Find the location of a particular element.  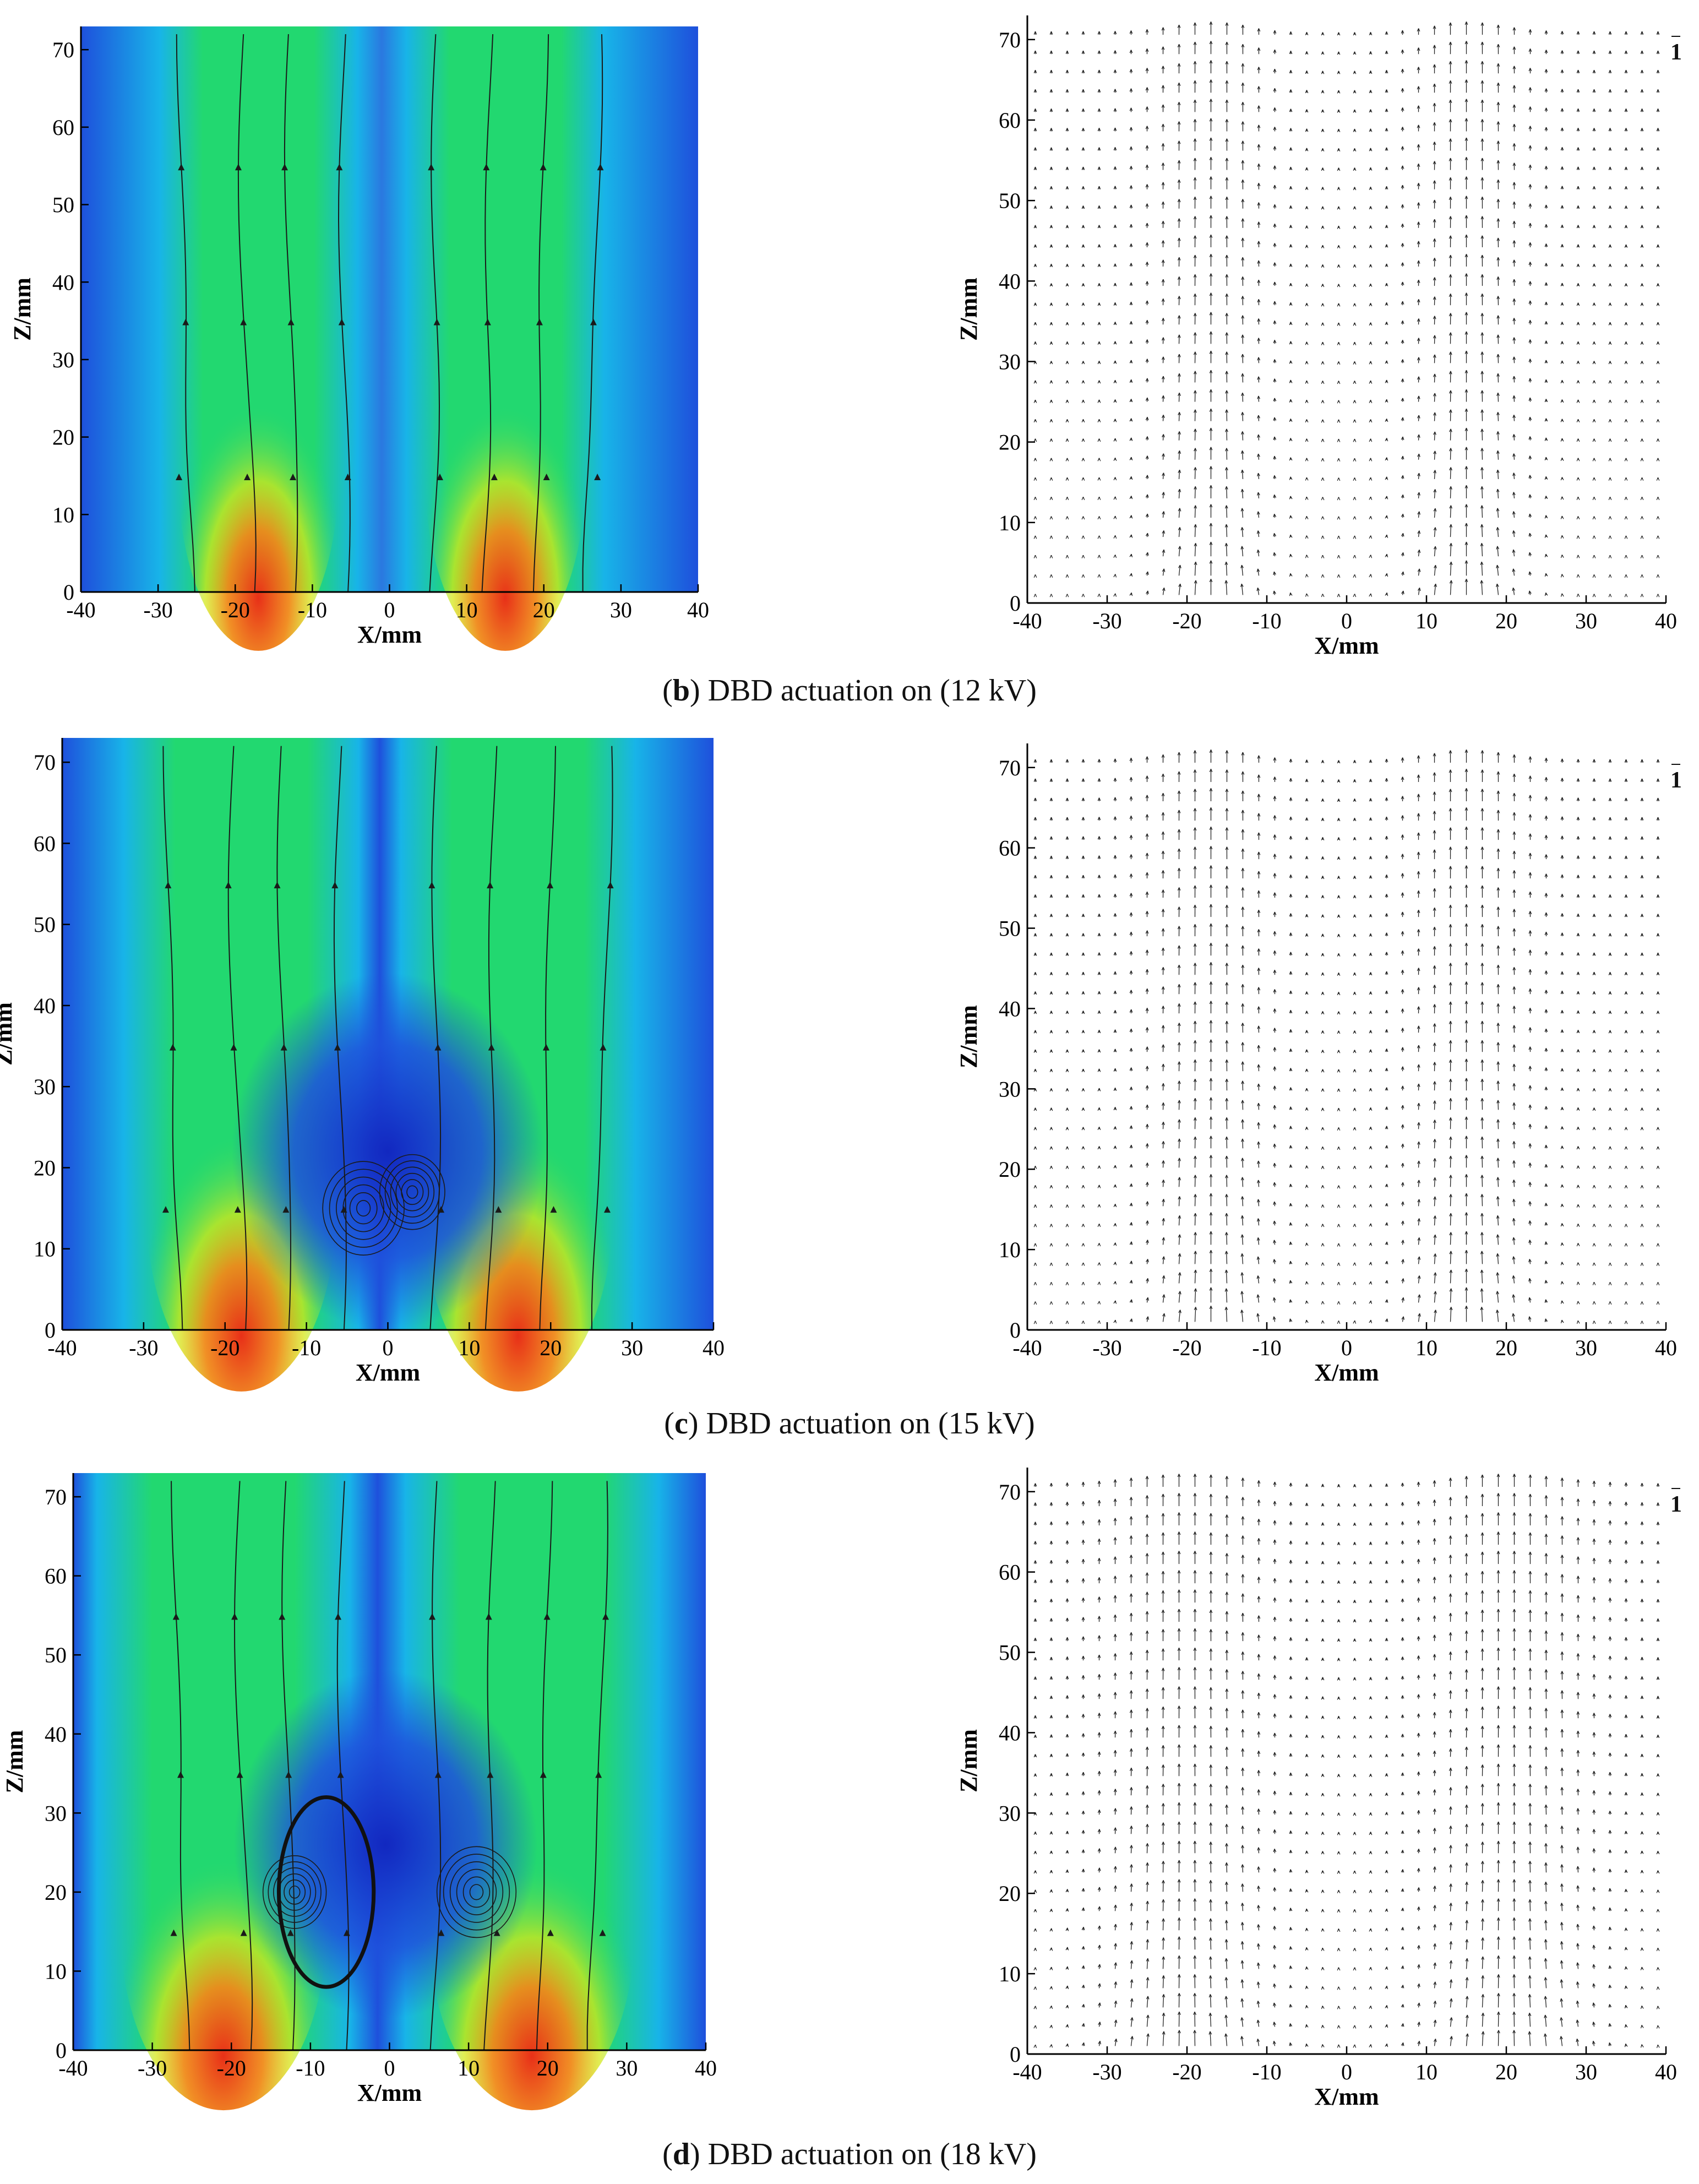

jet-core is located at coordinates (258, 474).